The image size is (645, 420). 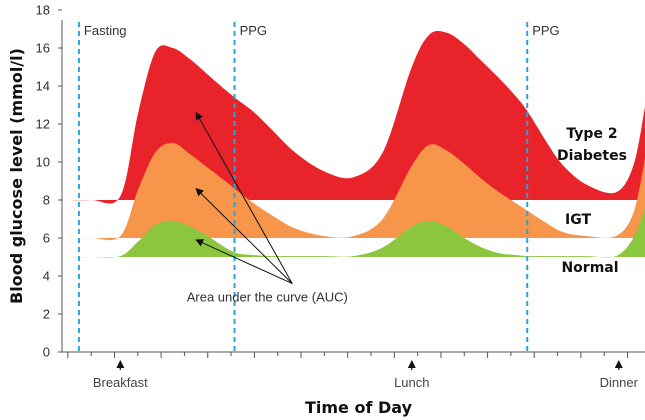 What do you see at coordinates (43, 10) in the screenshot?
I see `y-tick-label: 18` at bounding box center [43, 10].